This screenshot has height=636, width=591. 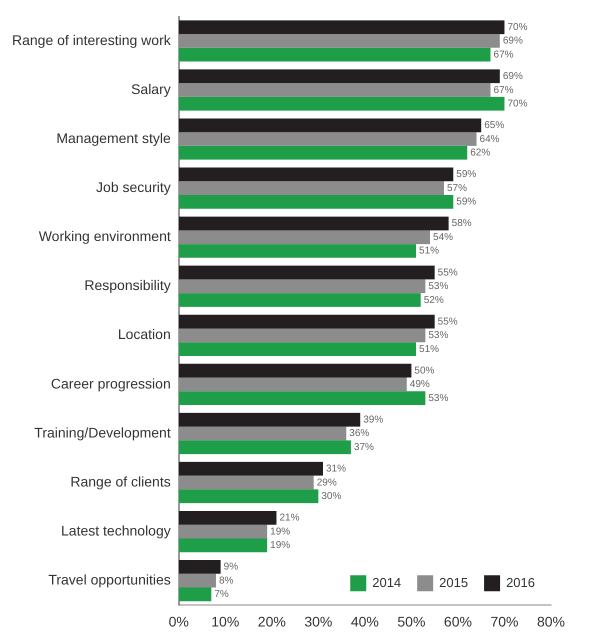 What do you see at coordinates (424, 370) in the screenshot?
I see `data-label: 50%` at bounding box center [424, 370].